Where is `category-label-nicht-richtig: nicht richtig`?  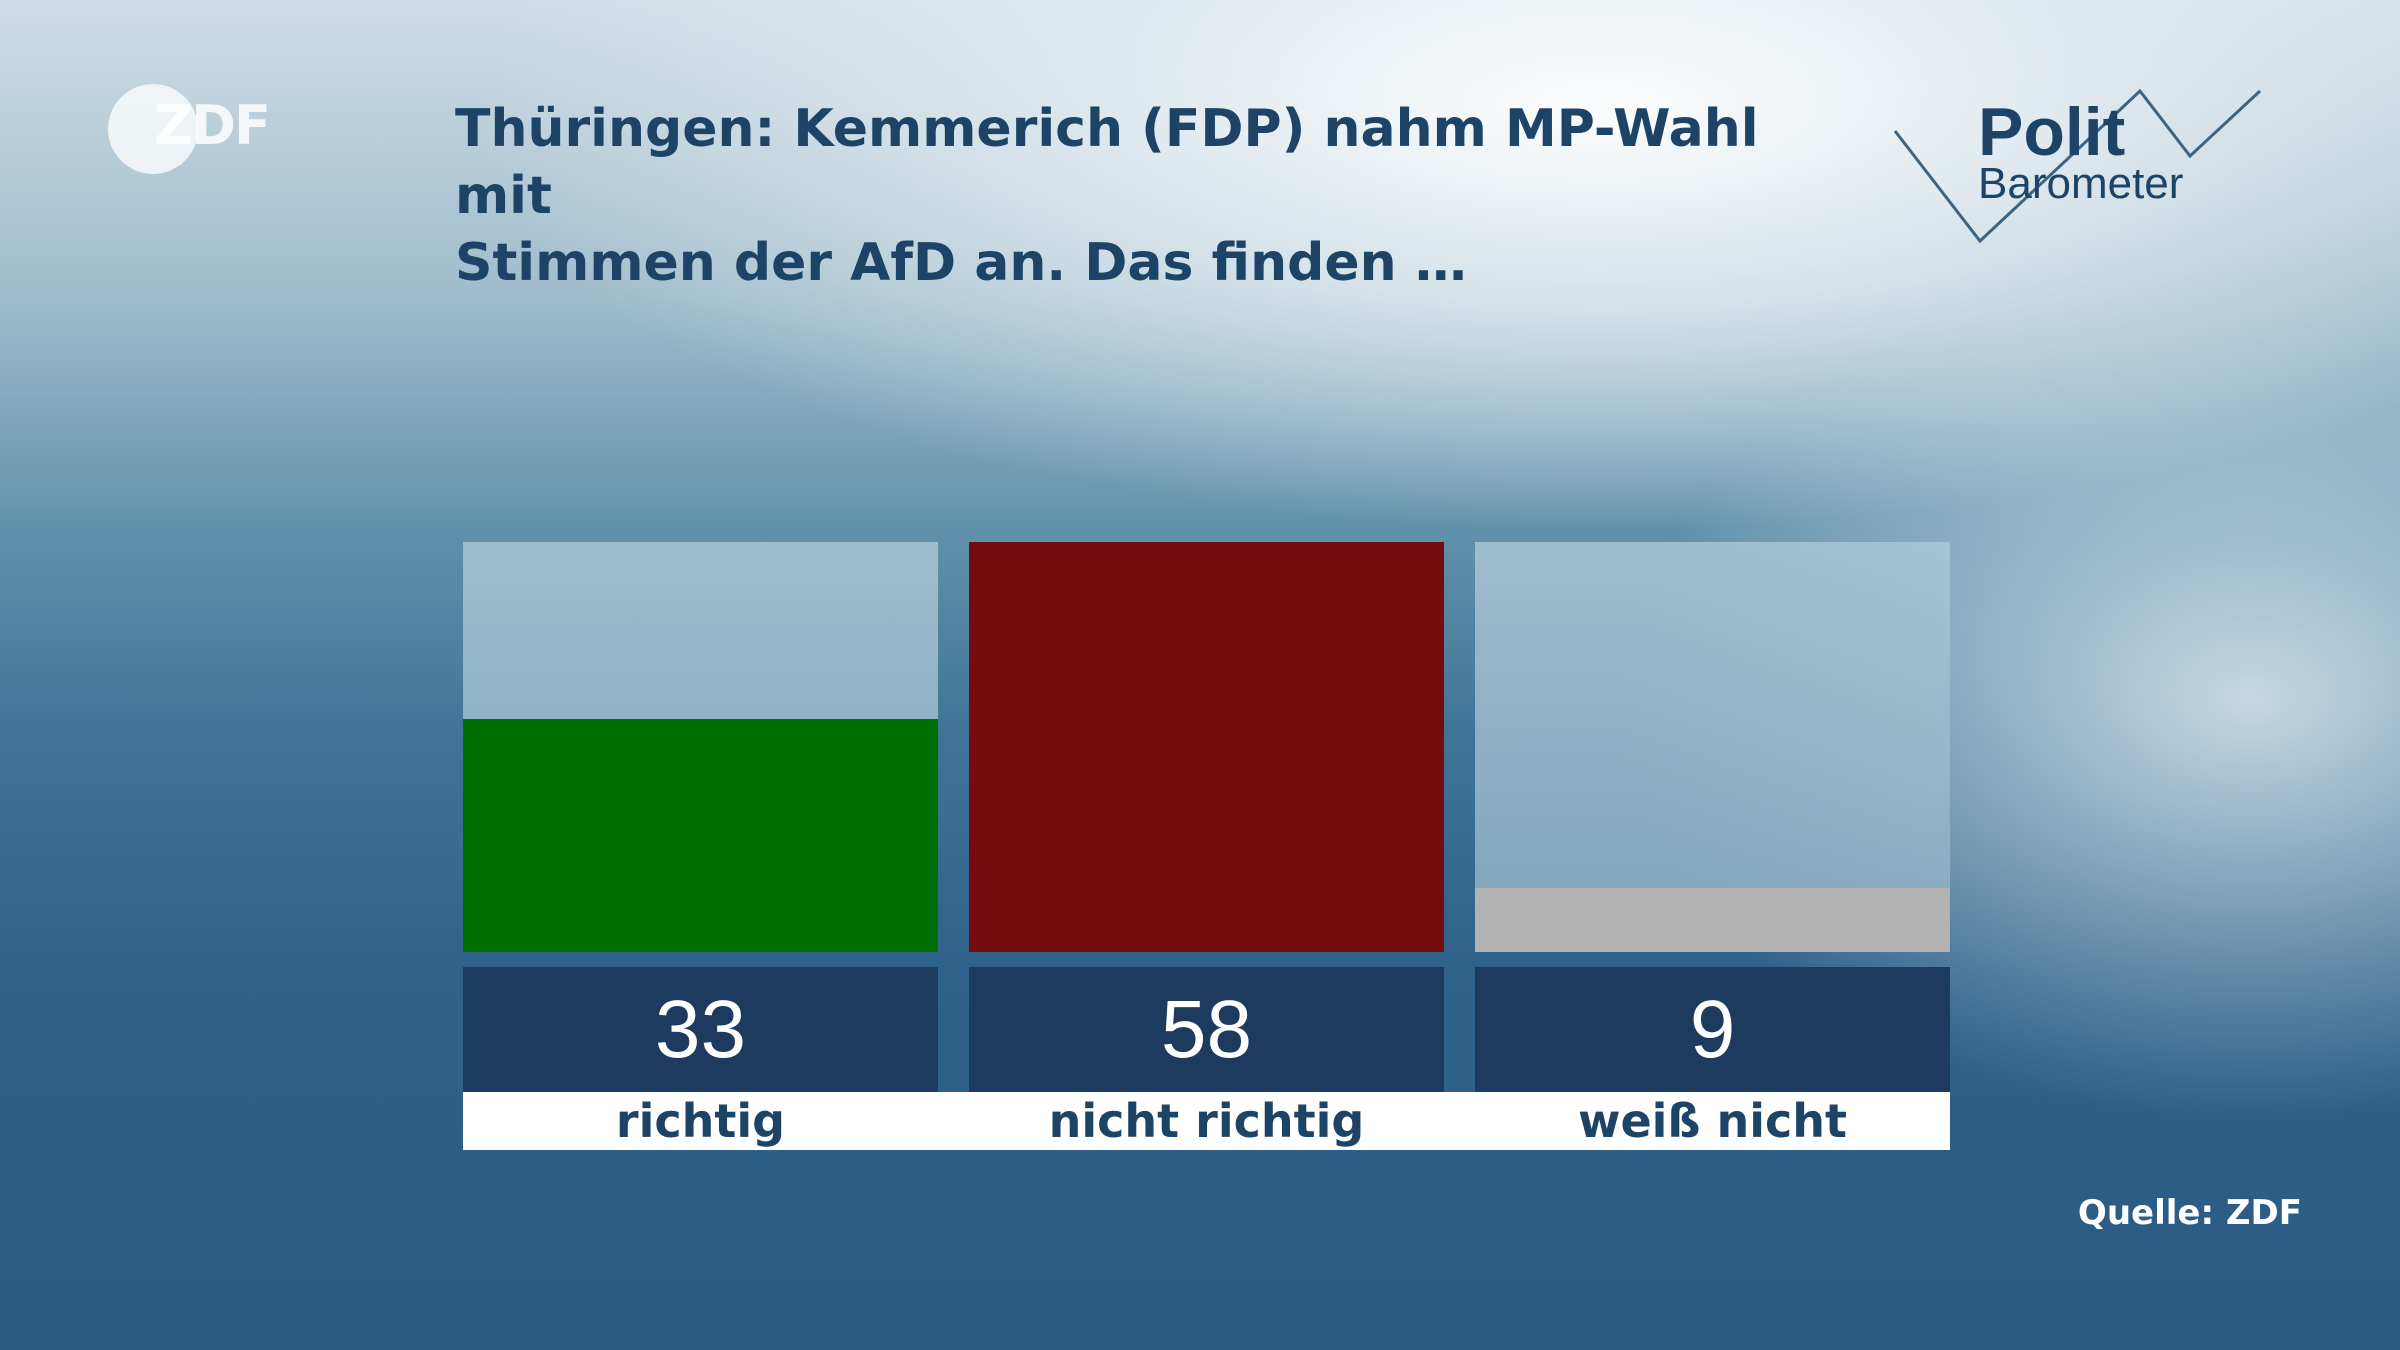
category-label-nicht-richtig: nicht richtig is located at coordinates (1206, 1121).